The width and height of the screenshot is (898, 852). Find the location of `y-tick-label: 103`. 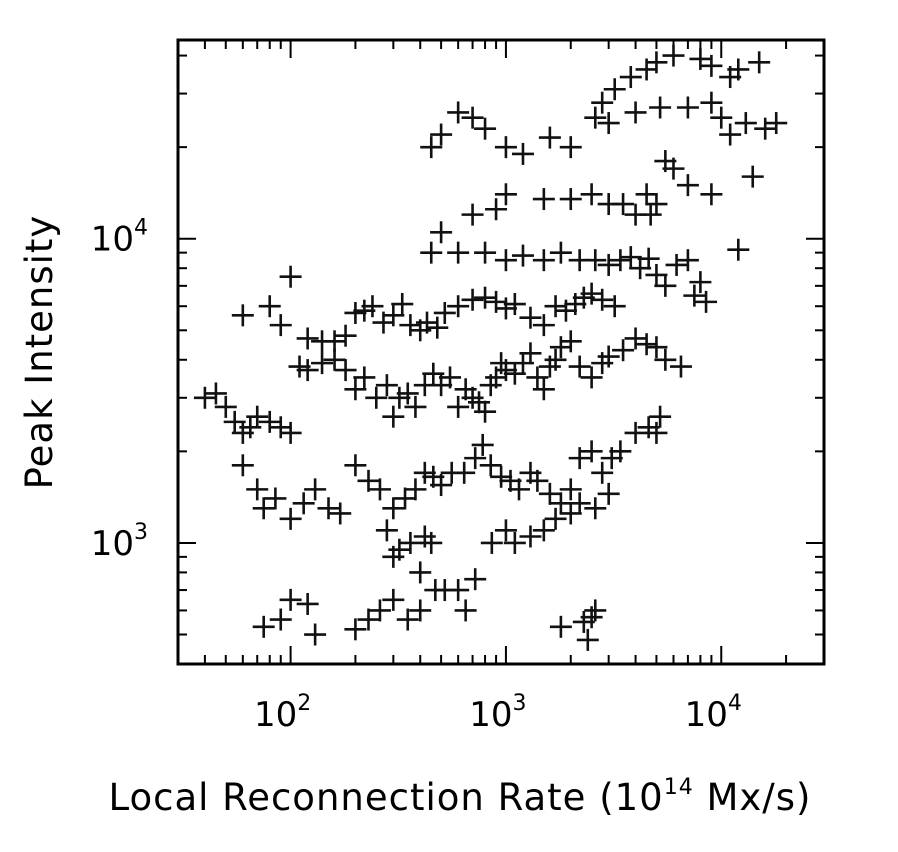

y-tick-label: 103 is located at coordinates (119, 542).